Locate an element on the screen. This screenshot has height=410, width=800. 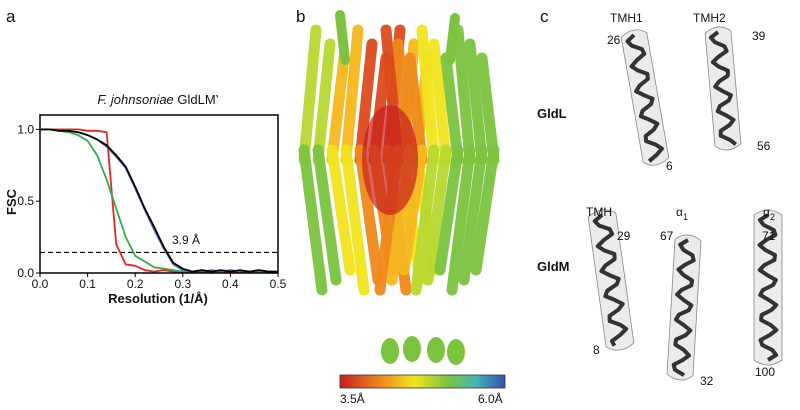
residue-label: 100 is located at coordinates (765, 372).